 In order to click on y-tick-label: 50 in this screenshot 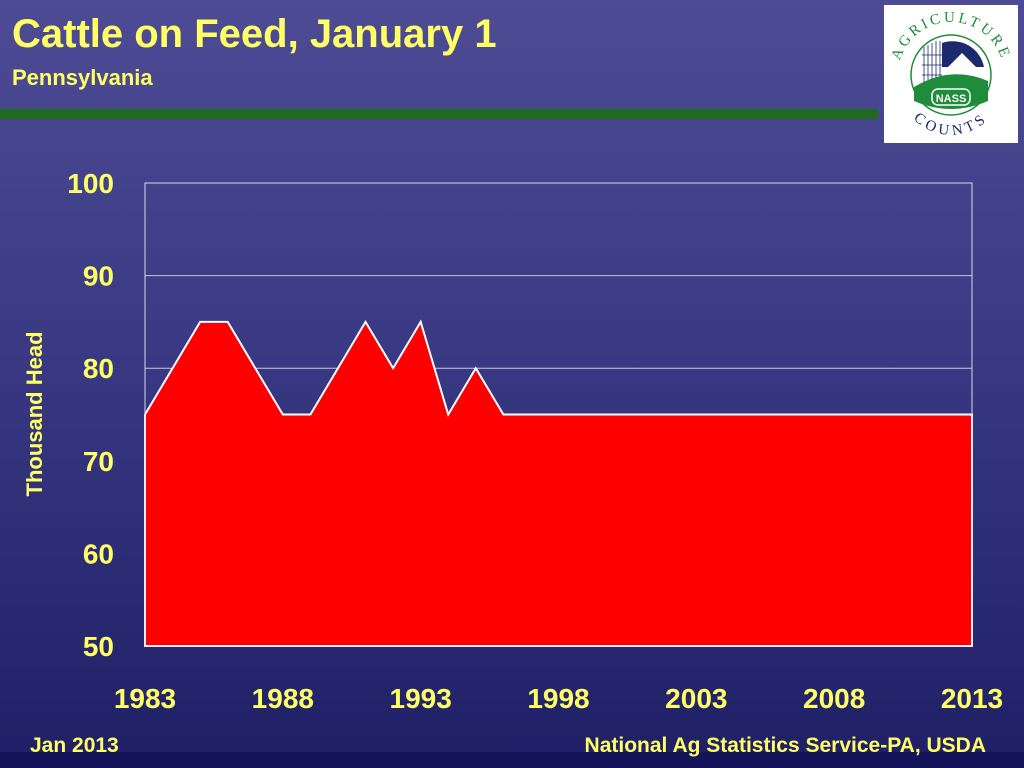, I will do `click(98, 646)`.